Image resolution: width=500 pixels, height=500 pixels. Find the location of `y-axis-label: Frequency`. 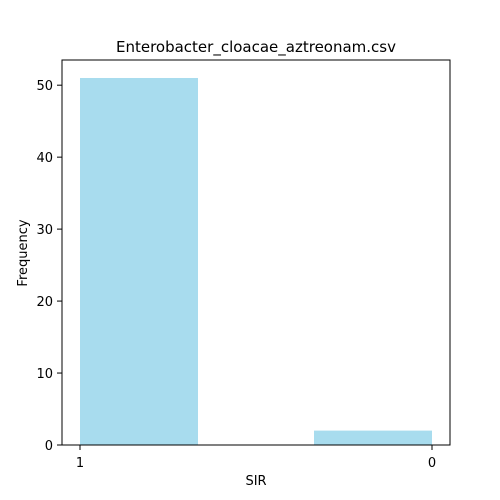

y-axis-label: Frequency is located at coordinates (23, 252).